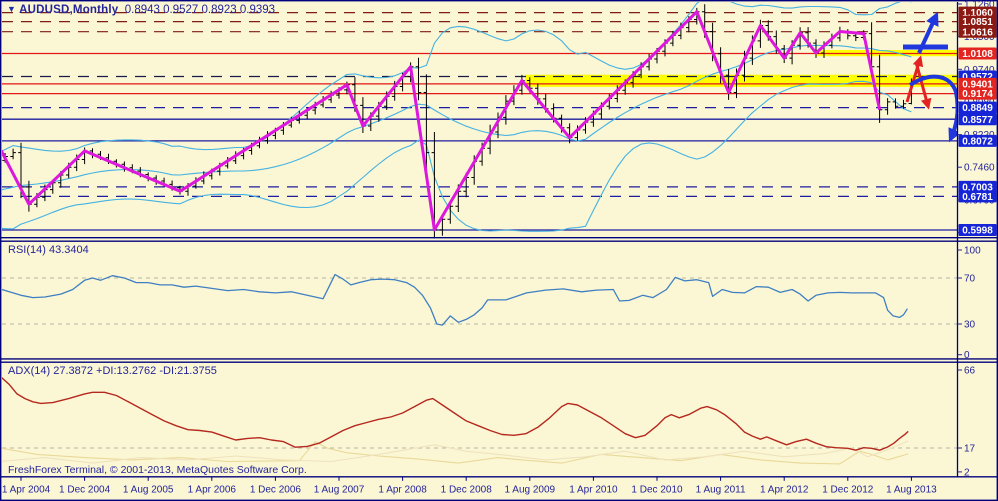 The image size is (998, 501). I want to click on svg-text: 1 Apr 2010, so click(593, 490).